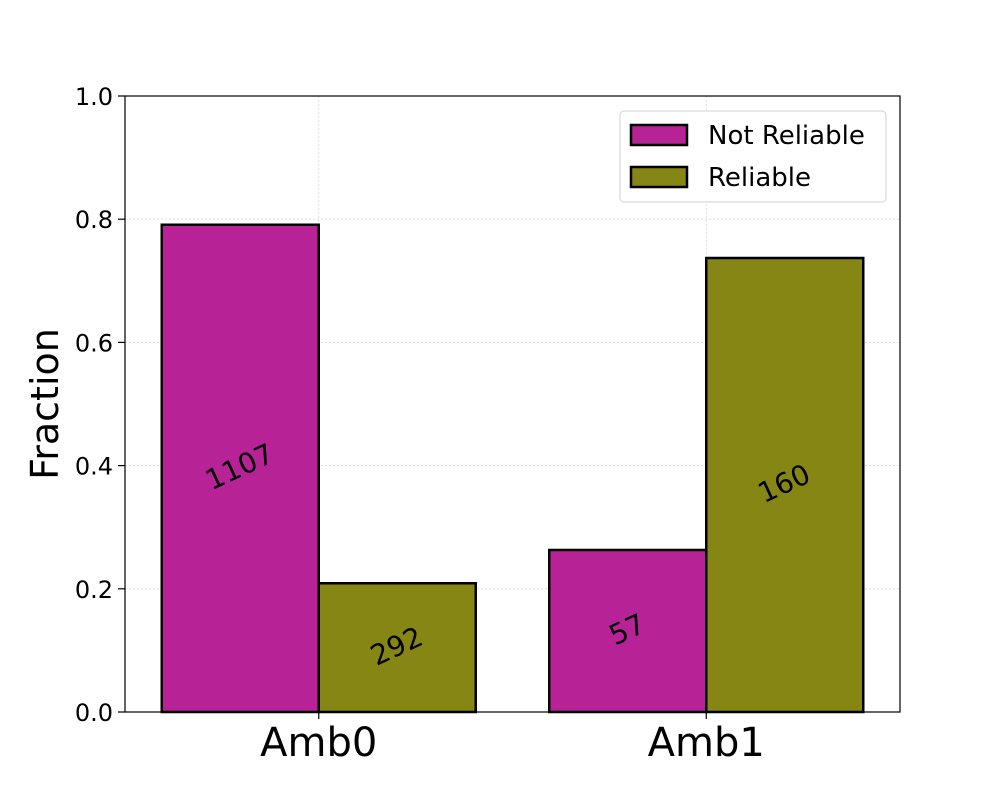 The height and width of the screenshot is (800, 1000). What do you see at coordinates (785, 485) in the screenshot?
I see `bar-reliable` at bounding box center [785, 485].